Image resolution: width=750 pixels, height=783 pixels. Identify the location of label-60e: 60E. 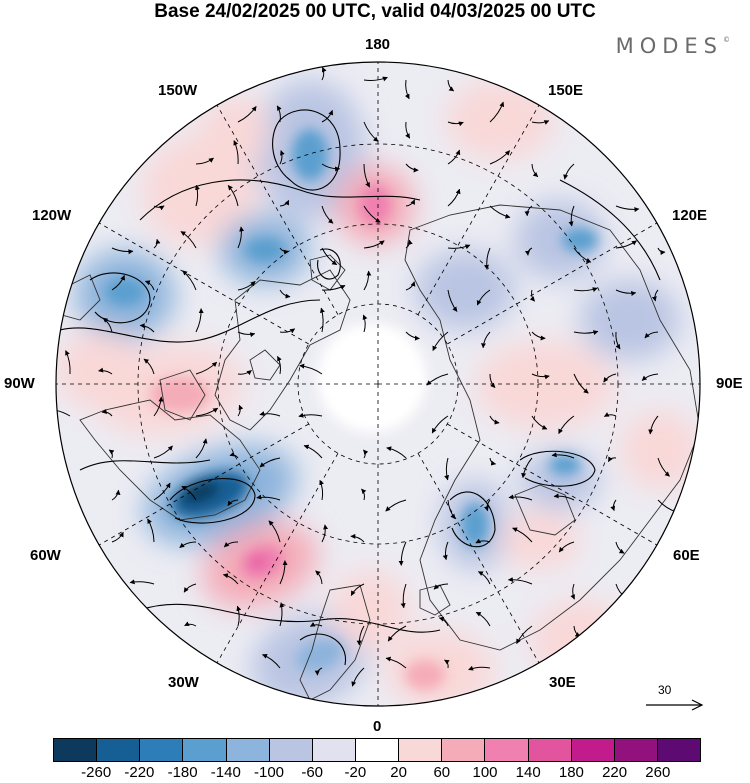
(686, 555).